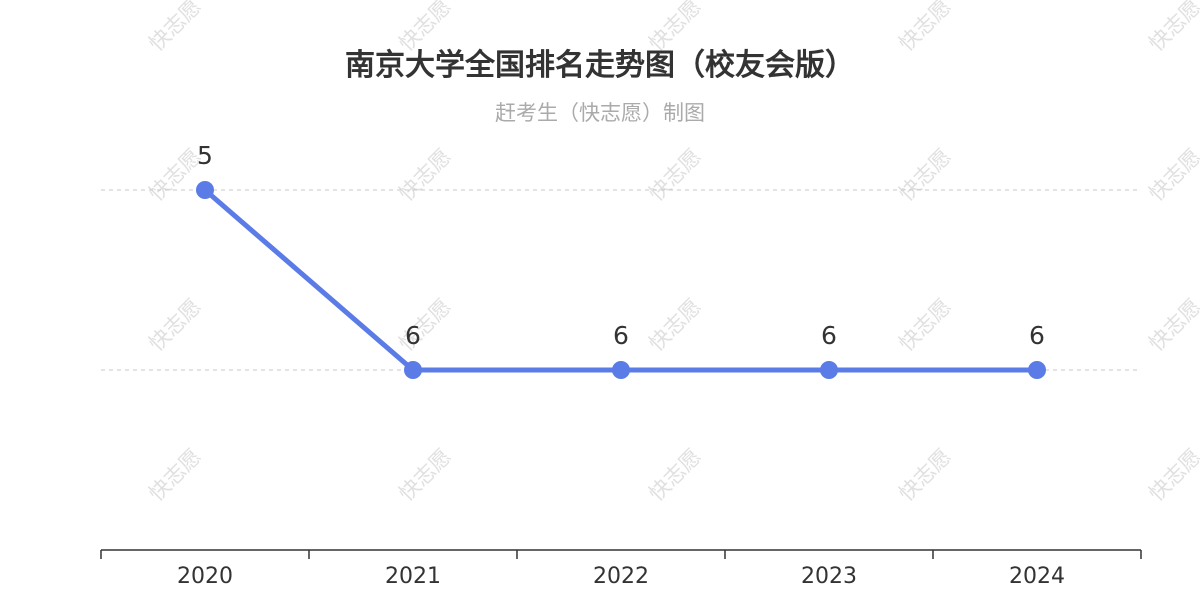 This screenshot has height=600, width=1200. What do you see at coordinates (621, 554) in the screenshot?
I see `x-axis-ticks` at bounding box center [621, 554].